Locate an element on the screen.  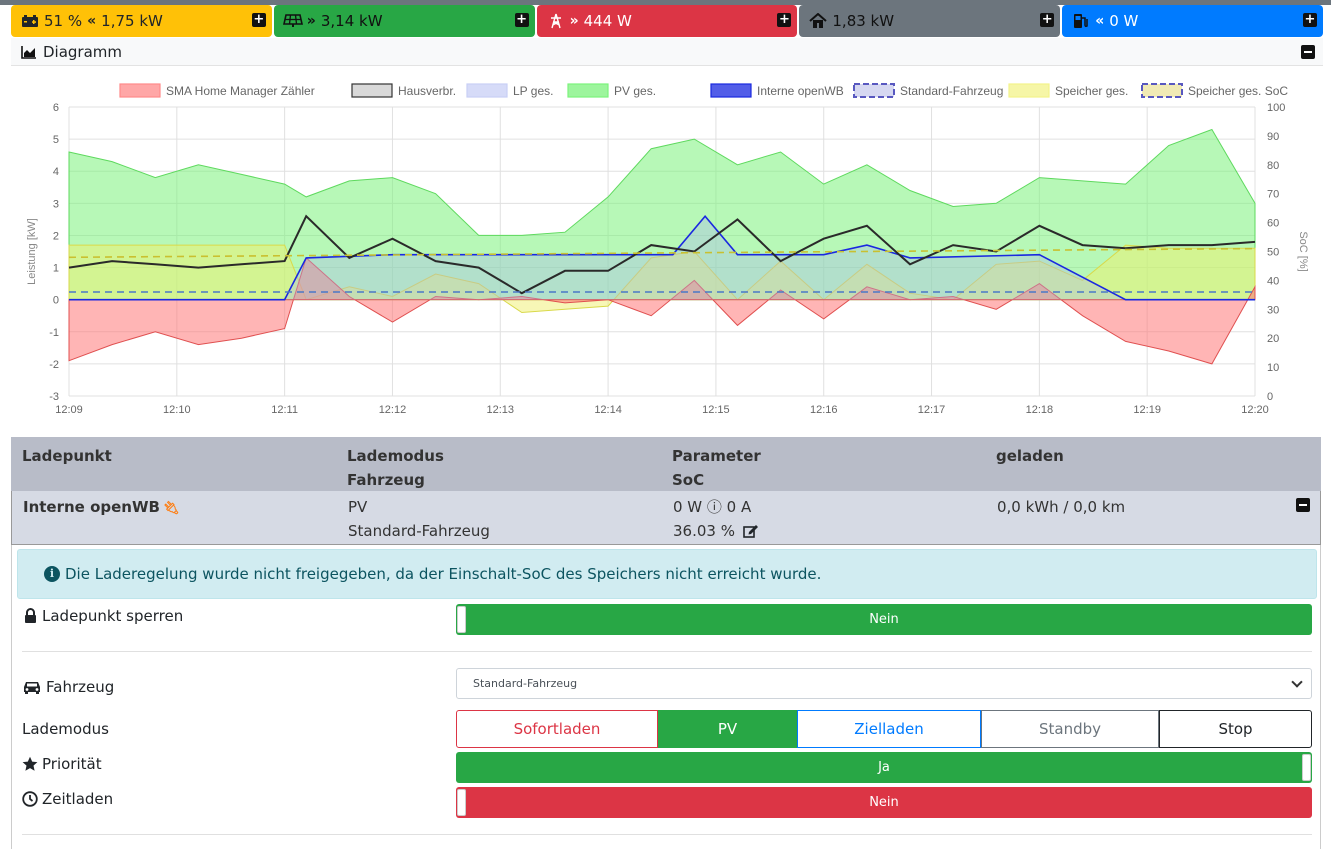
series-line-hausverbr is located at coordinates (662, 254).